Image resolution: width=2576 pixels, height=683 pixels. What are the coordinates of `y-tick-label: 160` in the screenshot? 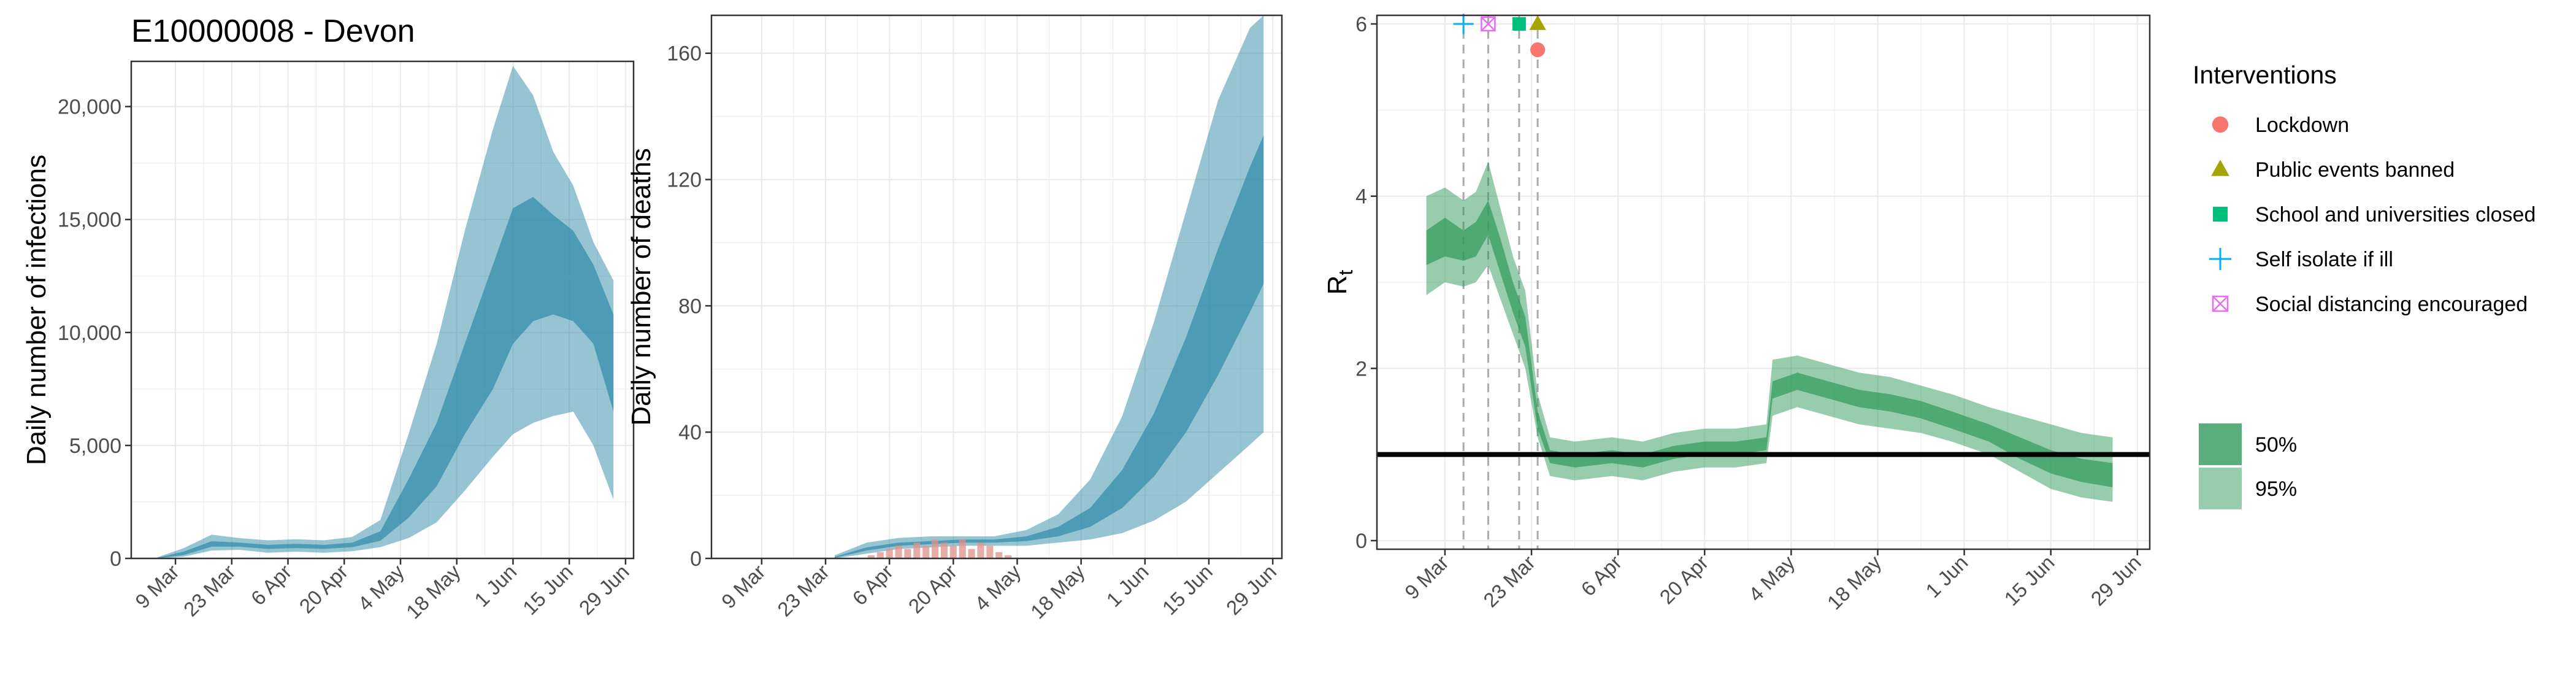 It's located at (684, 54).